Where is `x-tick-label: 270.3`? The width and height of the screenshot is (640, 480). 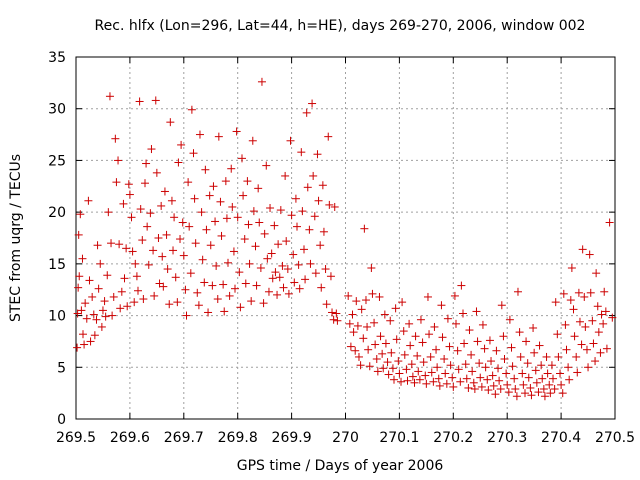 x-tick-label: 270.3 is located at coordinates (507, 438).